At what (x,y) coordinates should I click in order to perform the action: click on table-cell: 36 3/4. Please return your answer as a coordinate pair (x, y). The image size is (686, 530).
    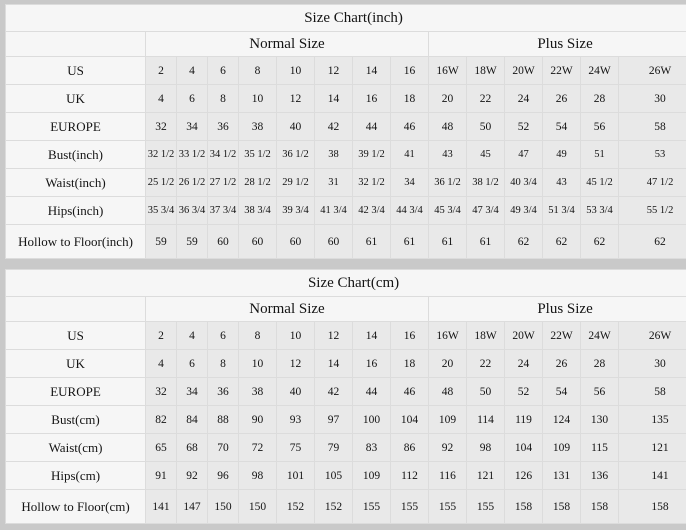
    Looking at the image, I should click on (192, 210).